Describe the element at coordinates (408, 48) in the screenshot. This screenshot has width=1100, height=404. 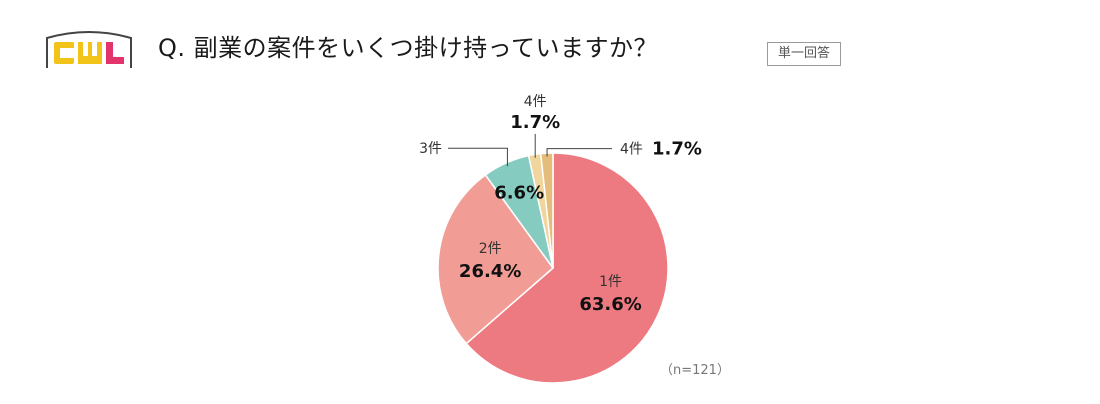
I see `question-title: Q. 副業の案件をいくつ掛け持っていますか？` at that location.